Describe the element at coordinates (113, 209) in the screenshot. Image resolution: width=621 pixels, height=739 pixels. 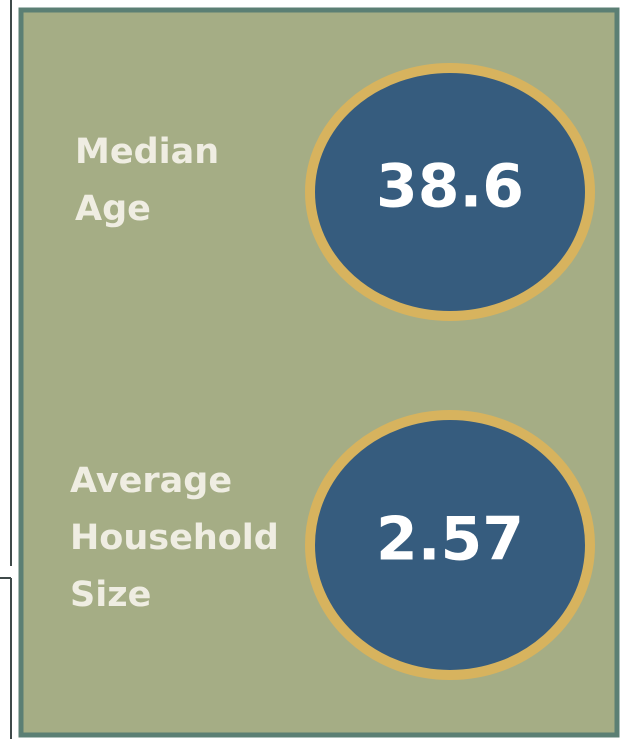
I see `stat-label: Age` at that location.